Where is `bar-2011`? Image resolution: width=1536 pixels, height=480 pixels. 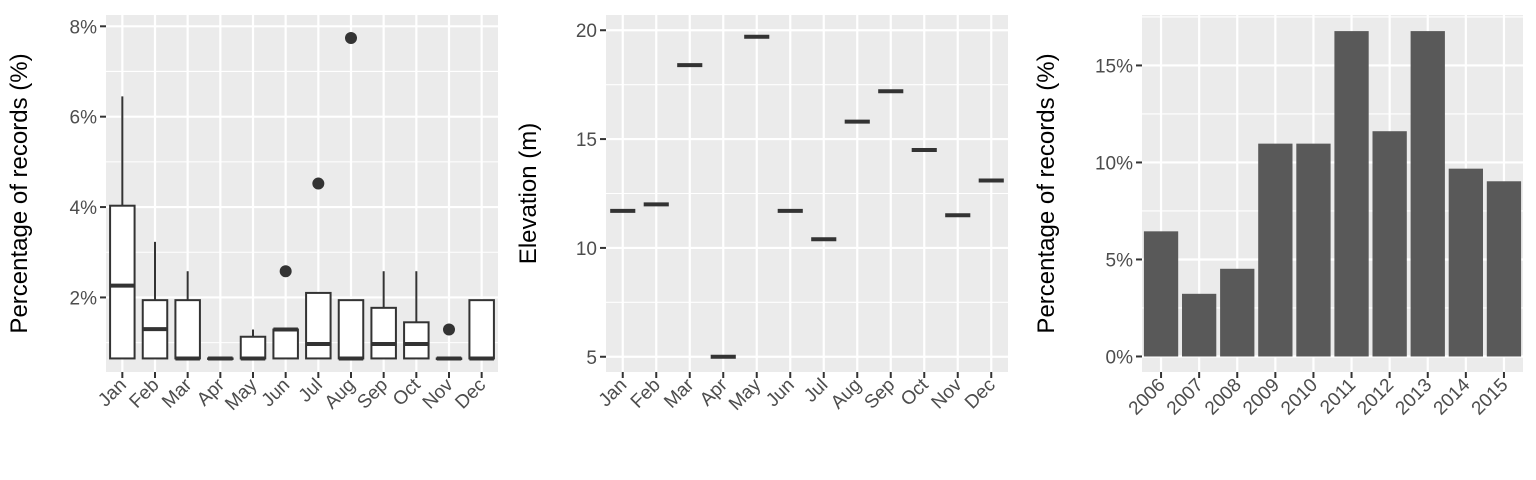 bar-2011 is located at coordinates (1351, 194).